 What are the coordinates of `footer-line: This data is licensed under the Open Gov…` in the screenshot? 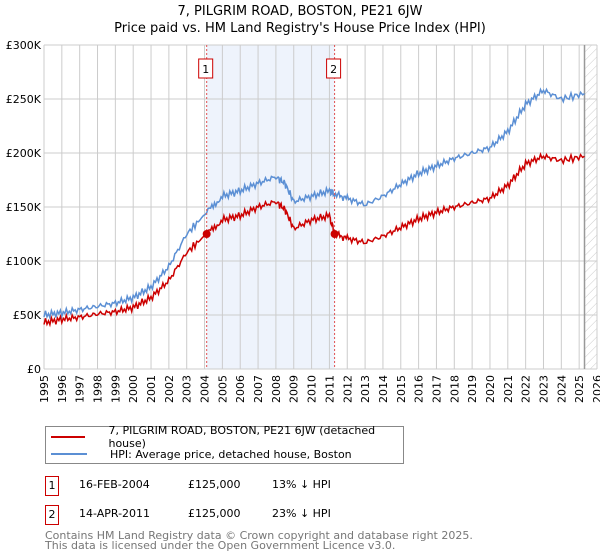 It's located at (220, 545).